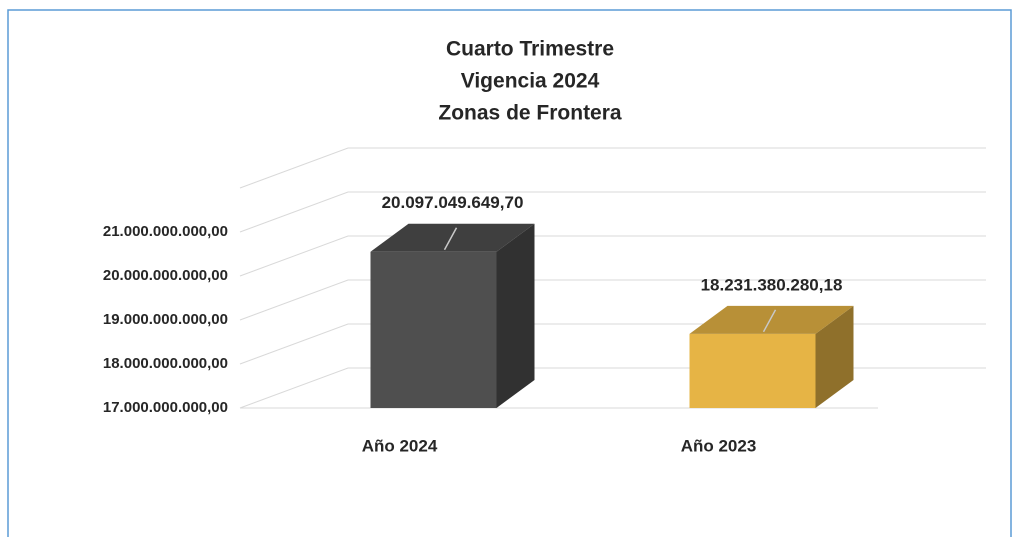 The height and width of the screenshot is (537, 1021). I want to click on axis-top, so click(612, 168).